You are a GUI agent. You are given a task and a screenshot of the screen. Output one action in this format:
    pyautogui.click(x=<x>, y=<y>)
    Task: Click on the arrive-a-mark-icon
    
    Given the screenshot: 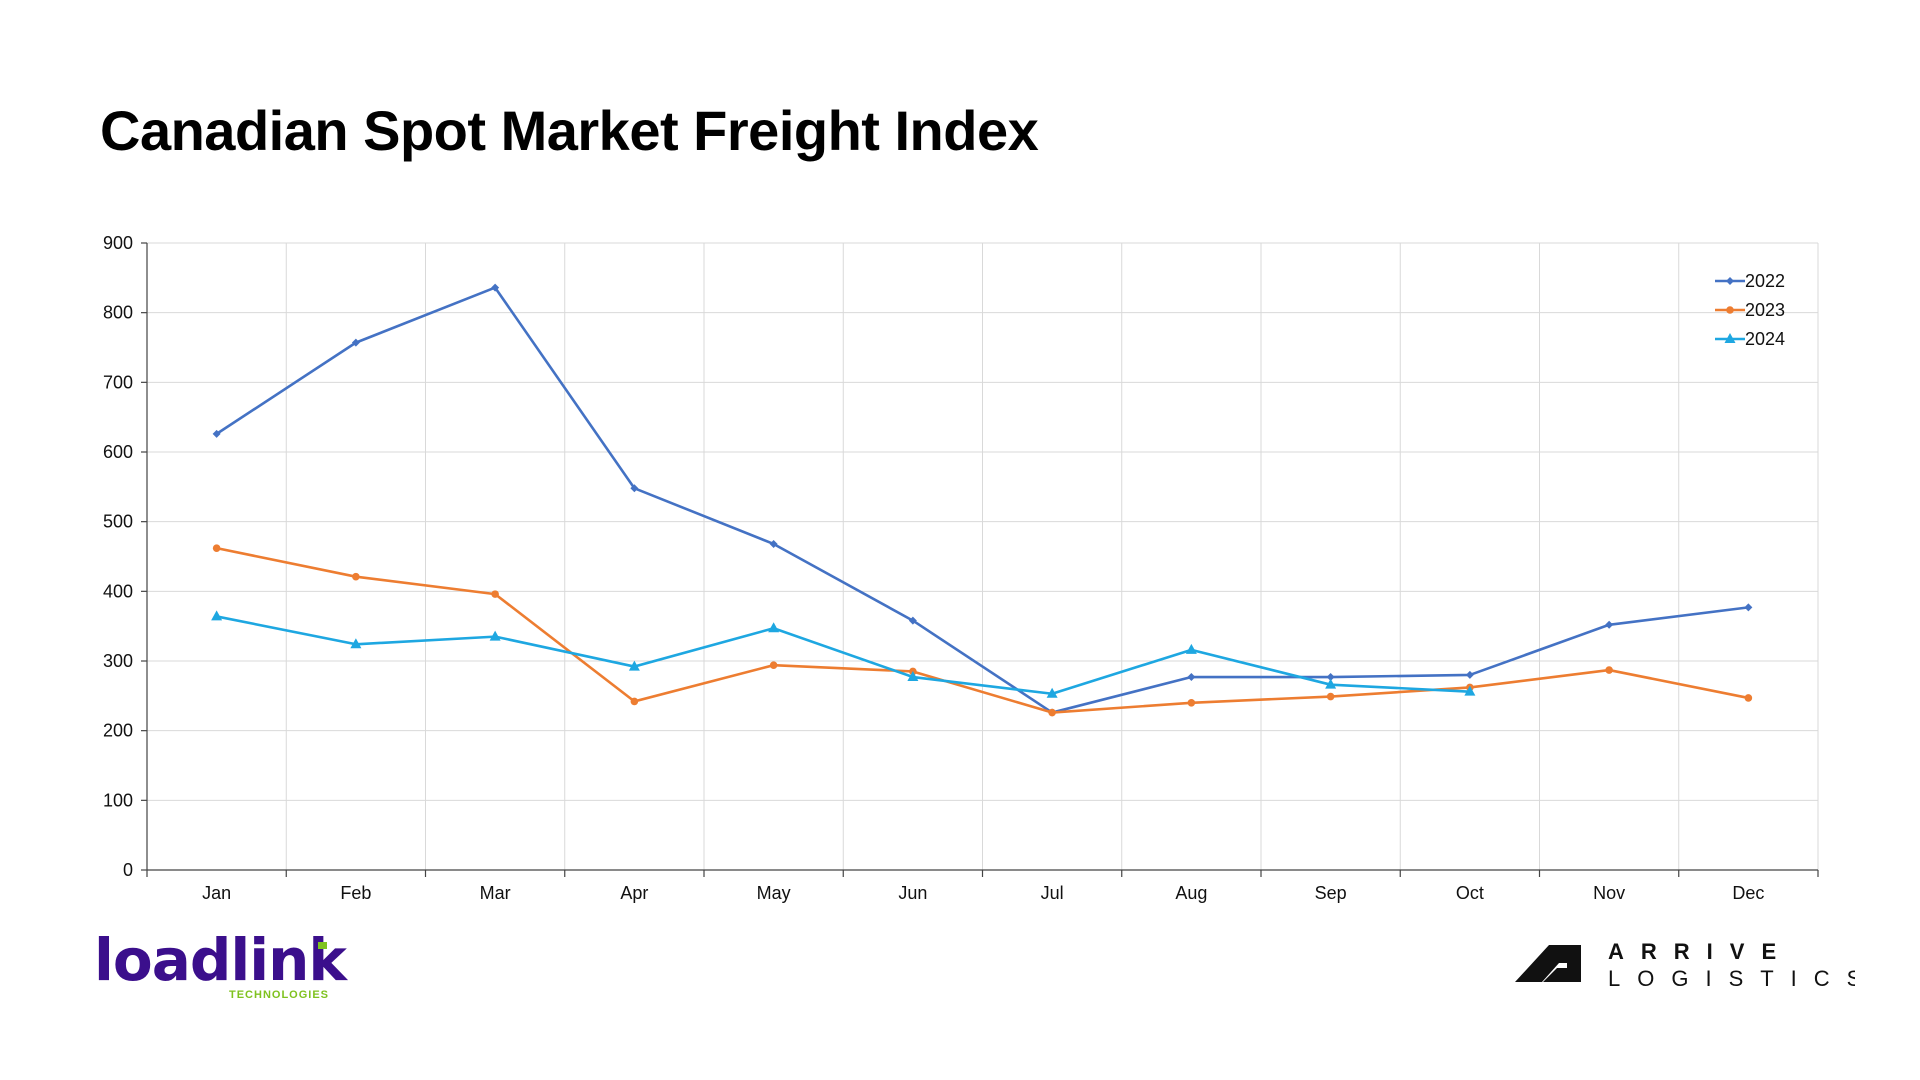 What is the action you would take?
    pyautogui.click(x=1548, y=963)
    